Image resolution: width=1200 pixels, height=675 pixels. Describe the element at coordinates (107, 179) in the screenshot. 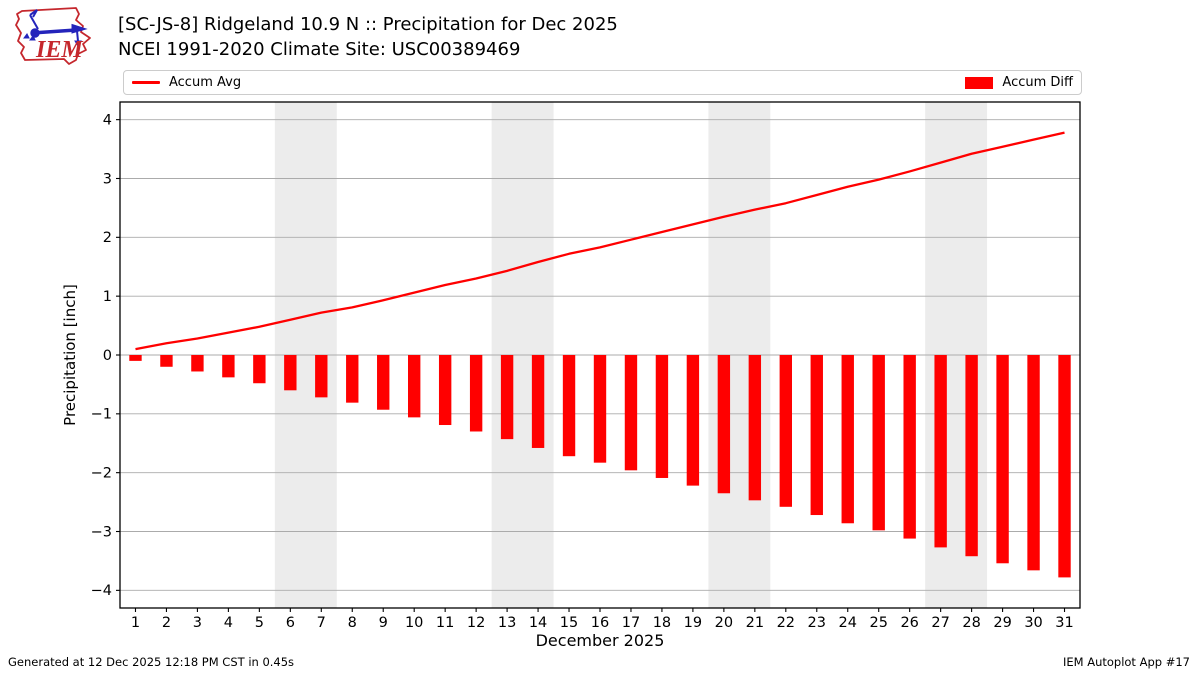

I see `y-tick-label: 3` at that location.